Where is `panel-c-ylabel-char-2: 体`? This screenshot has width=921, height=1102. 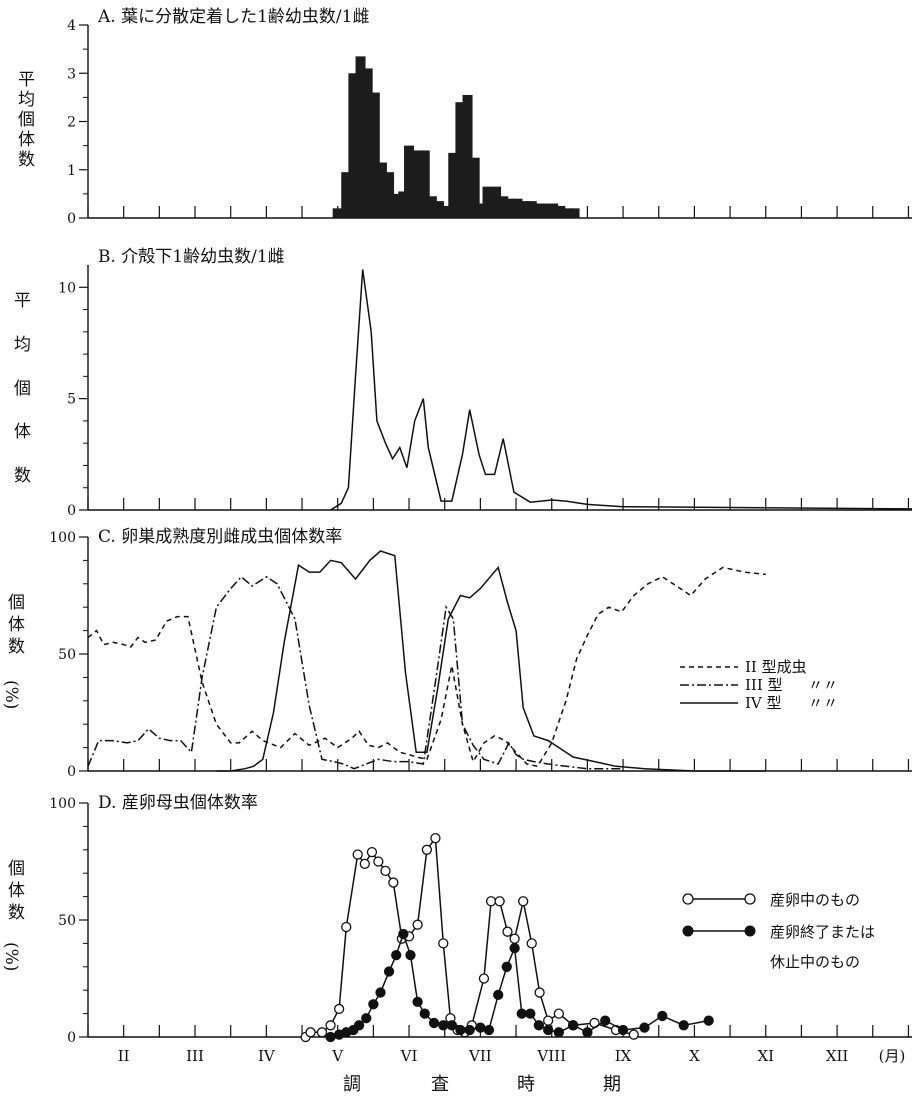
panel-c-ylabel-char-2: 体 is located at coordinates (16, 625).